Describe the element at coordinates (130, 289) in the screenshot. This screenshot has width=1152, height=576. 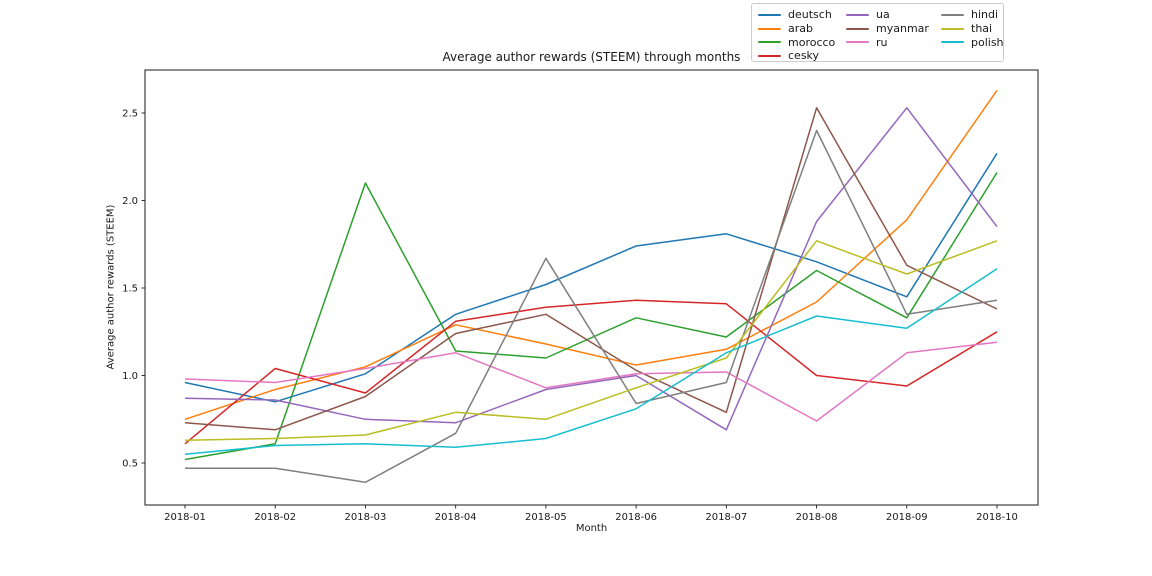
I see `y-tick-label: 1.5` at that location.